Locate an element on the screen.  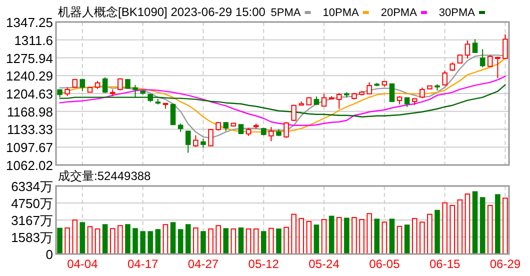
y-tick-label: 4750万 is located at coordinates (32, 204).